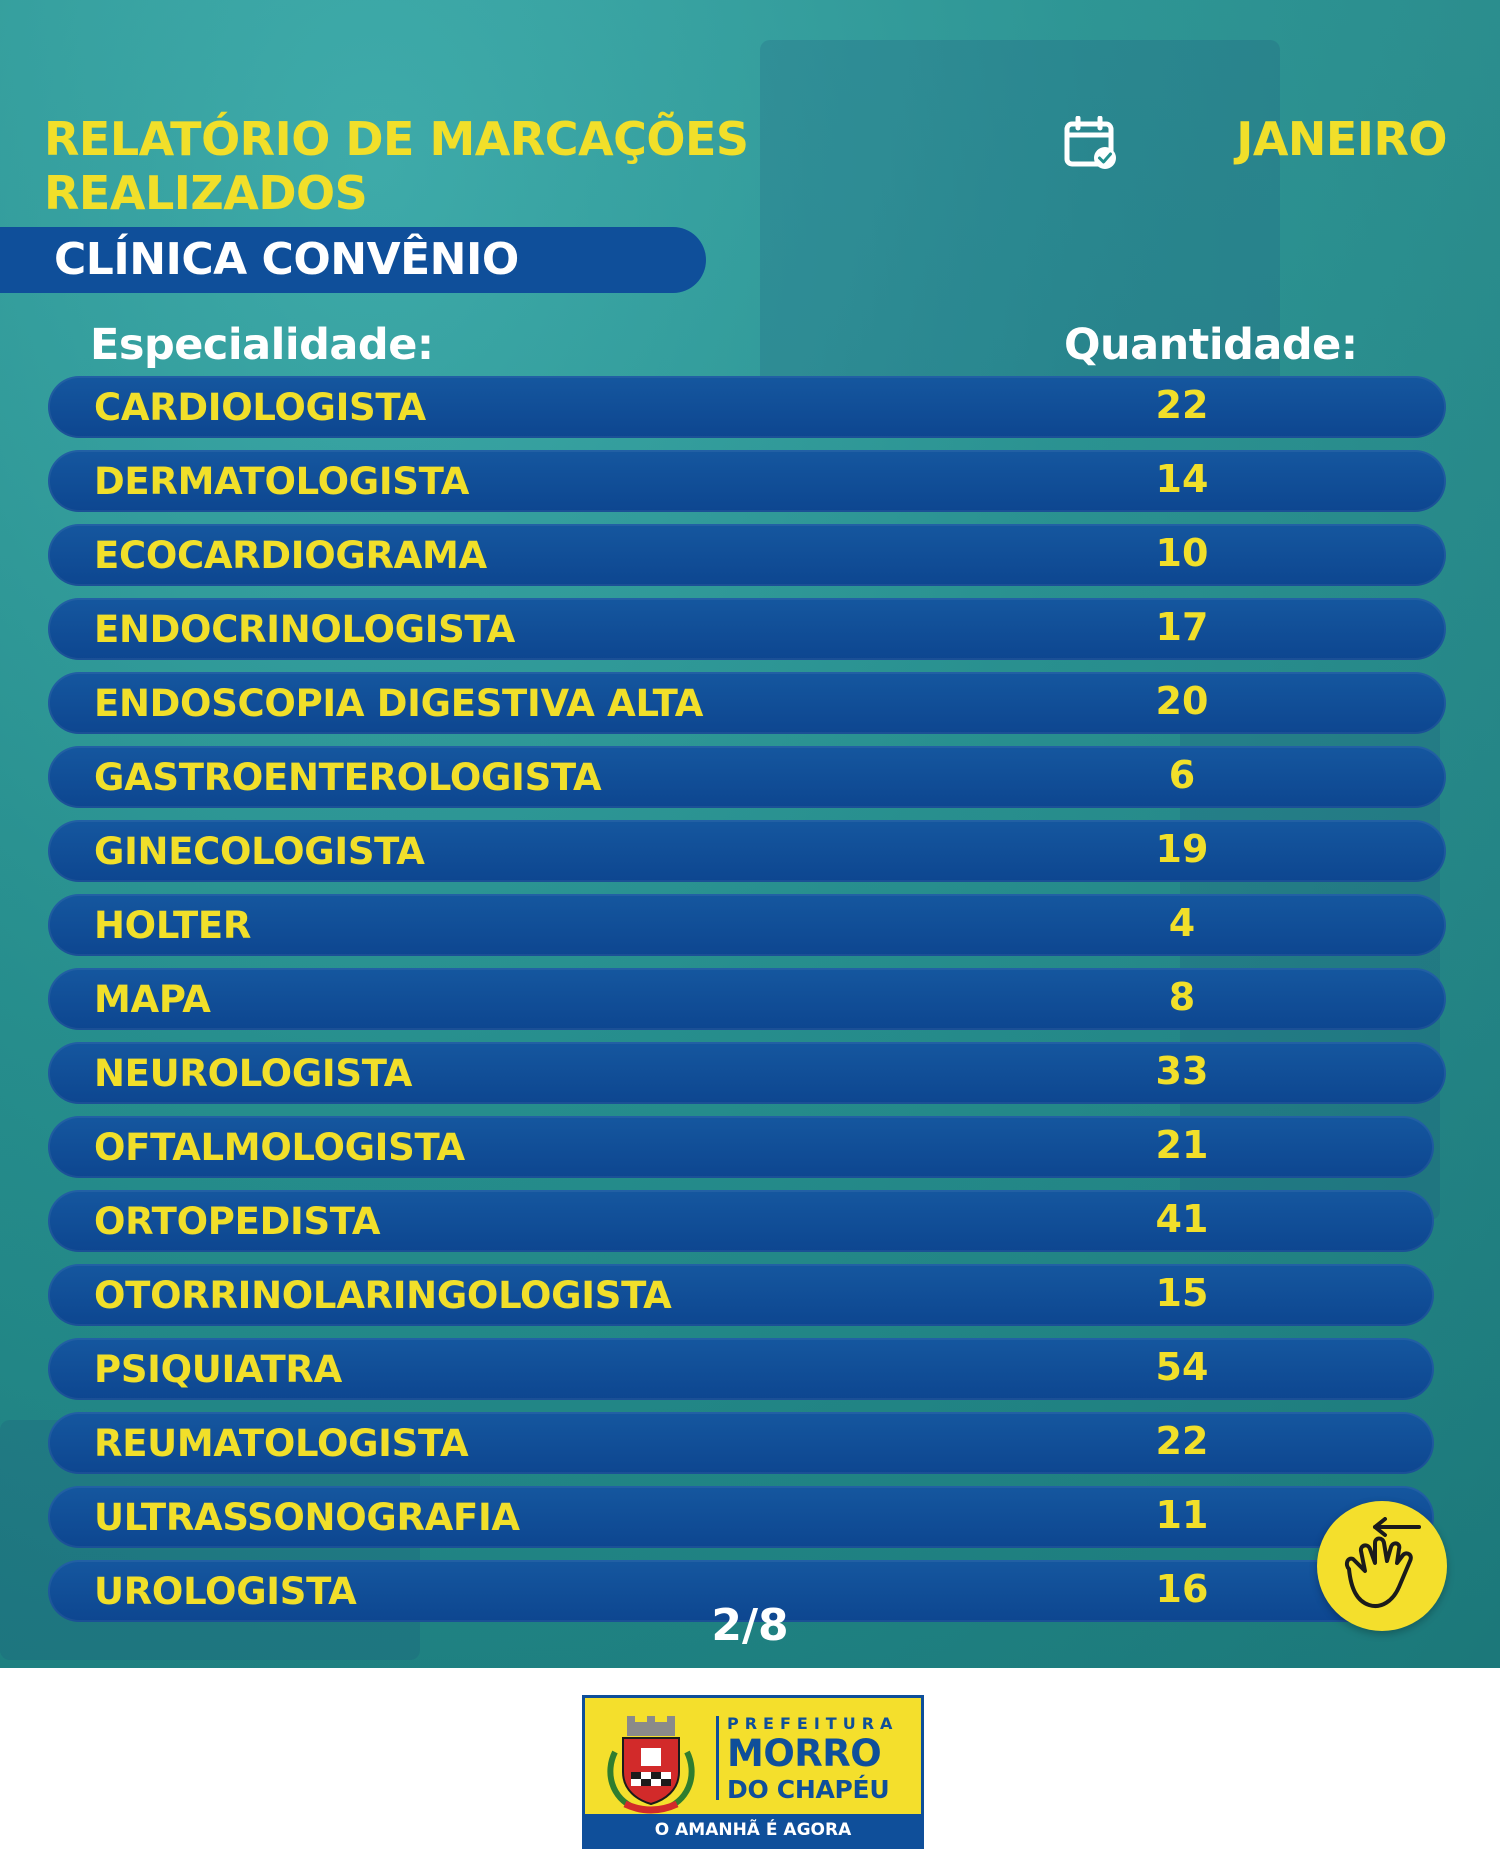 The height and width of the screenshot is (1875, 1500). Describe the element at coordinates (747, 703) in the screenshot. I see `table-row: ENDOSCOPIA DIGESTIVA ALTA 20` at that location.